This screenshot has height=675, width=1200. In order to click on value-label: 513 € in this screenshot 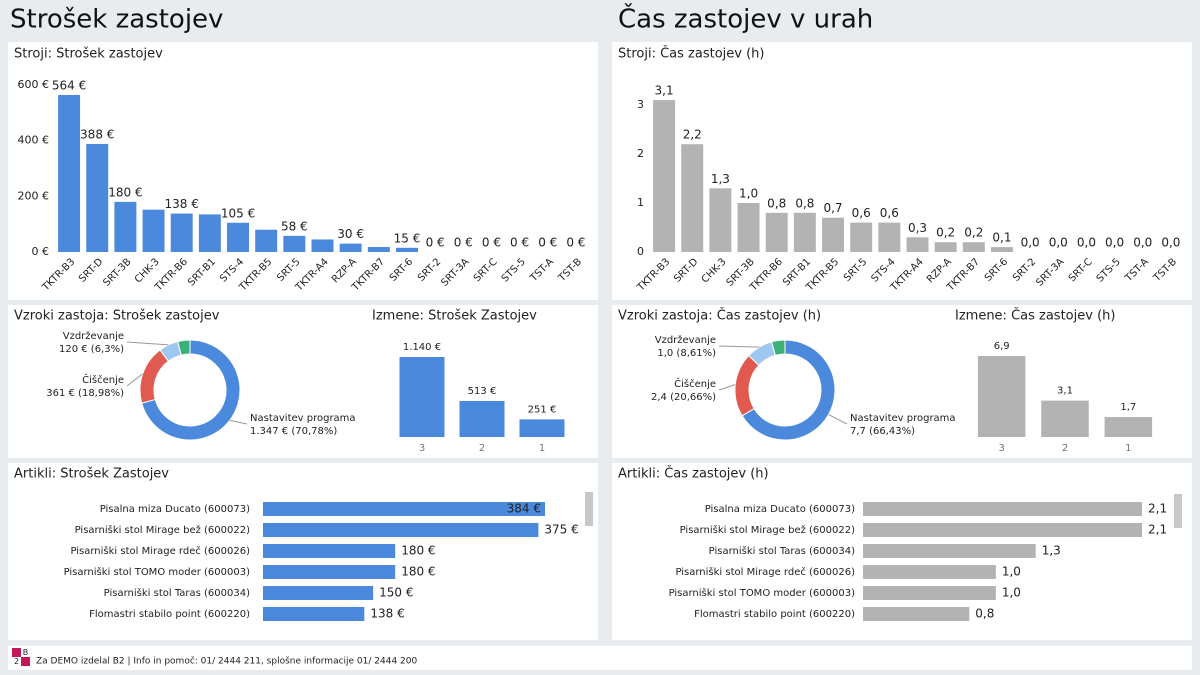, I will do `click(482, 391)`.